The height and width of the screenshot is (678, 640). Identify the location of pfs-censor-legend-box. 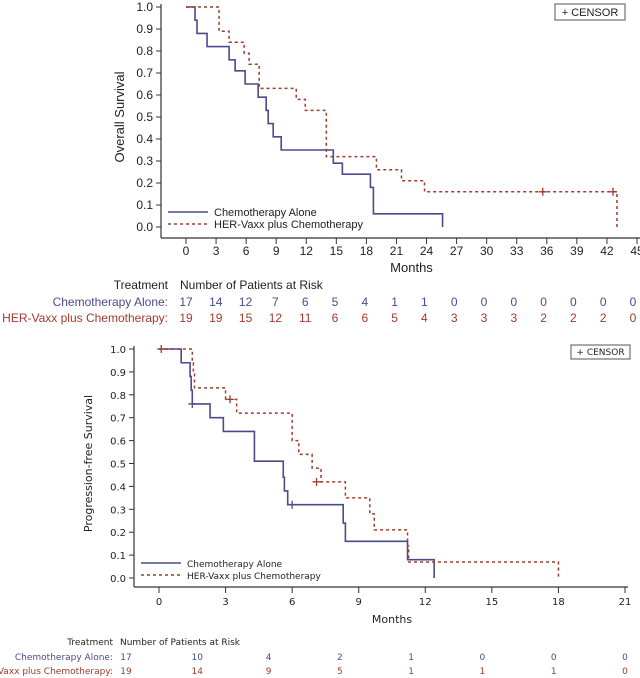
(600, 352).